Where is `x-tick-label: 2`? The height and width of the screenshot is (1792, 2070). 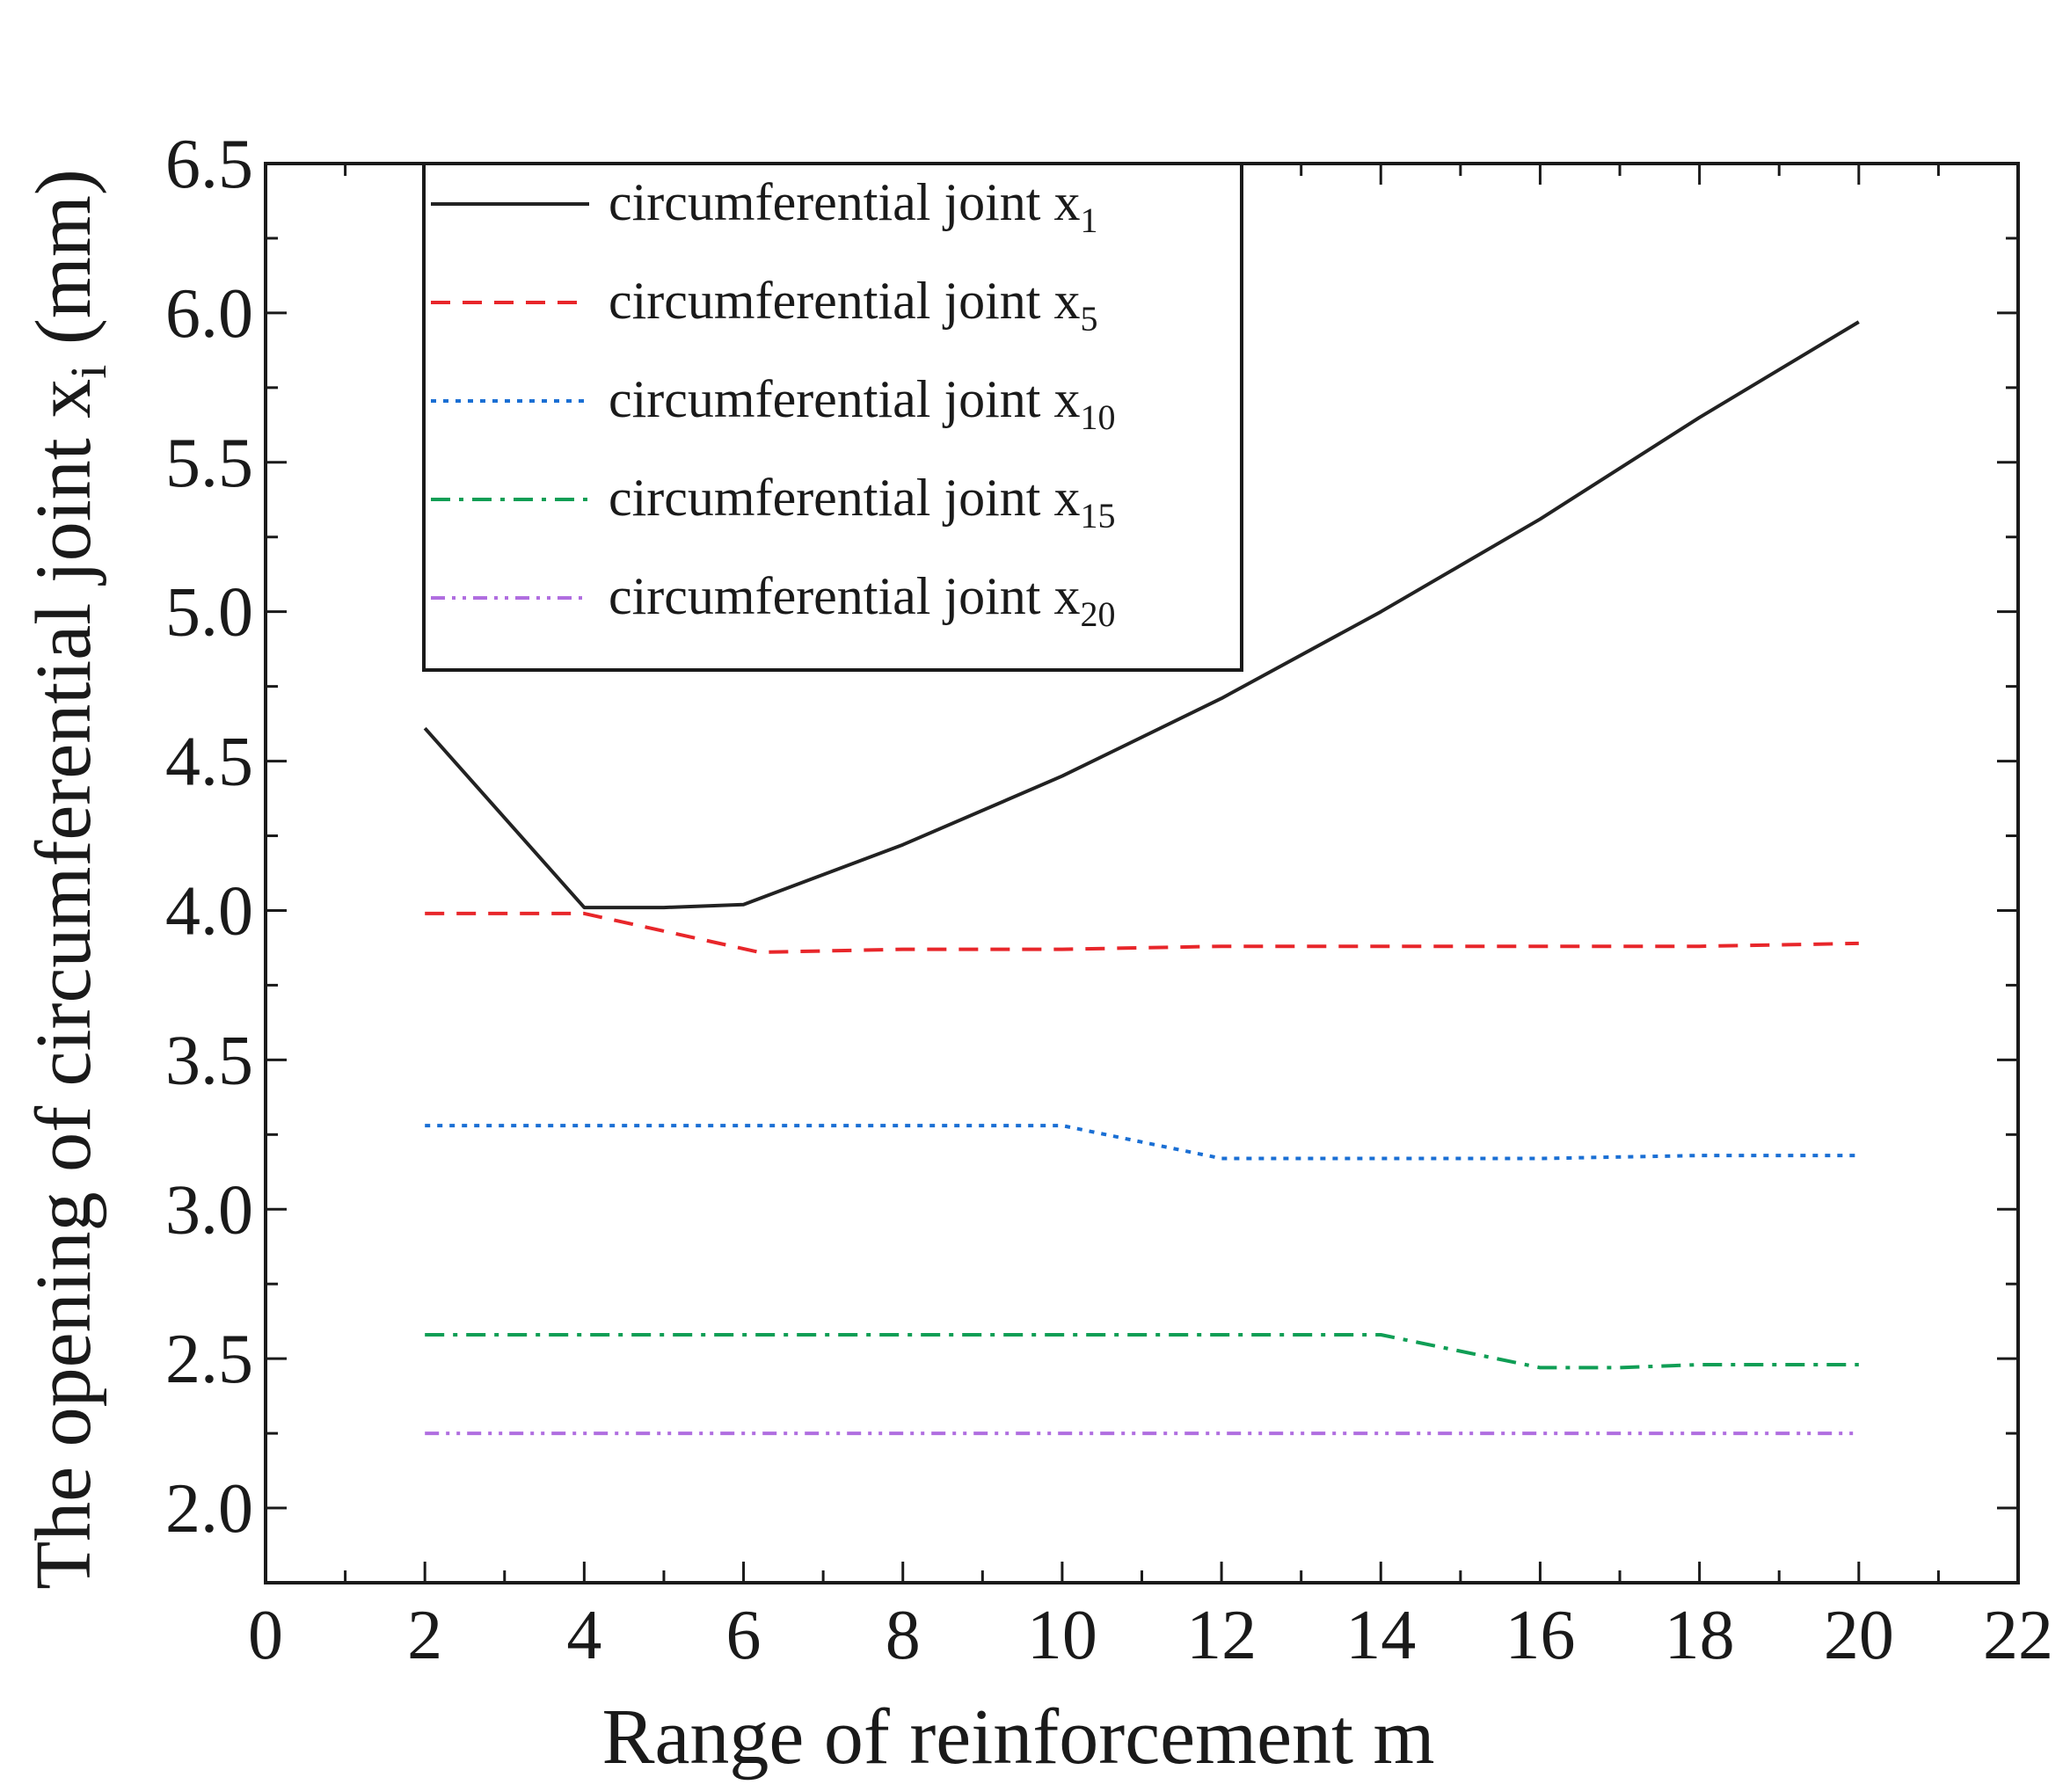 x-tick-label: 2 is located at coordinates (424, 1635).